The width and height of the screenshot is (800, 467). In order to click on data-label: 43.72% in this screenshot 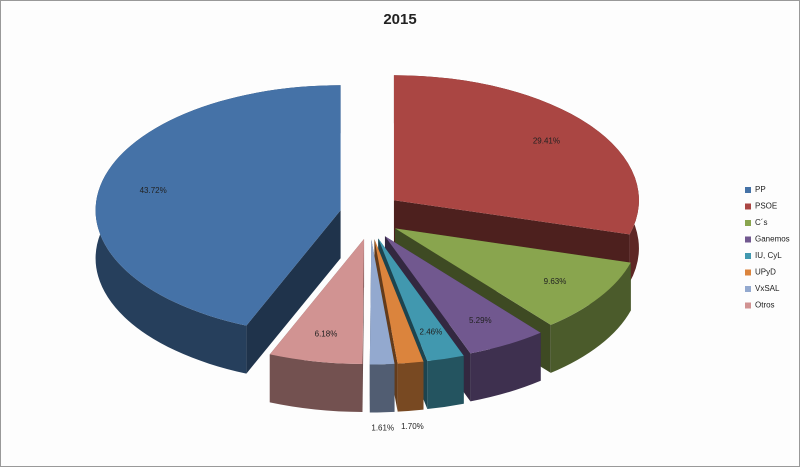, I will do `click(153, 190)`.